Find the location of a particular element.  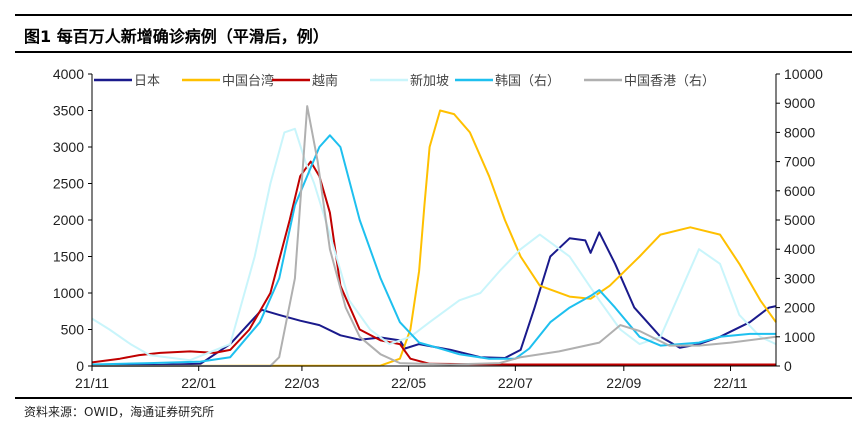

x-tick-label: 22/03 is located at coordinates (301, 383).